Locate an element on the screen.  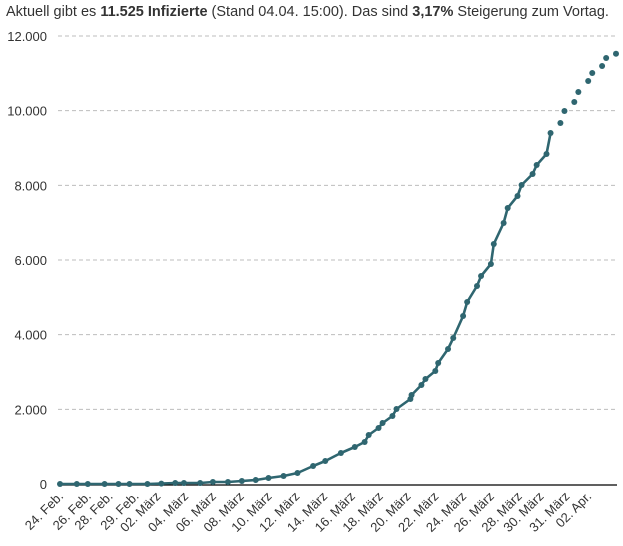
y-tick-label: 8.000 is located at coordinates (30, 185).